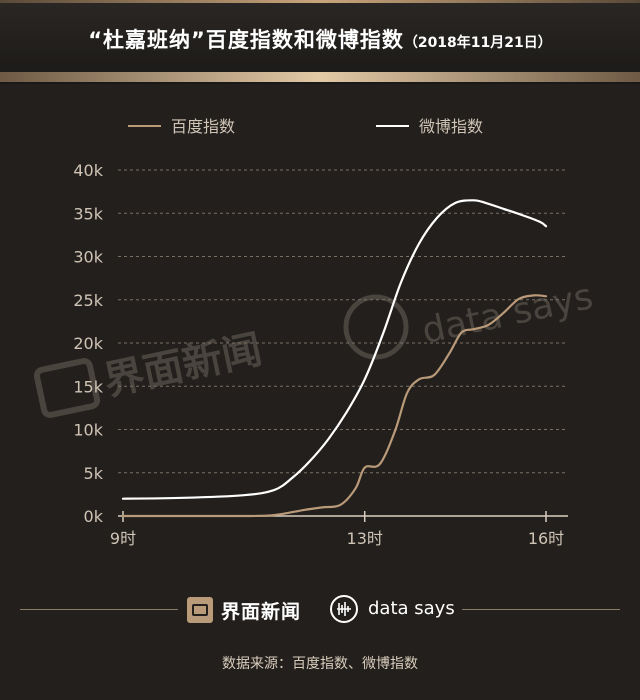 The height and width of the screenshot is (700, 640). I want to click on y-tick-label: 30k, so click(88, 257).